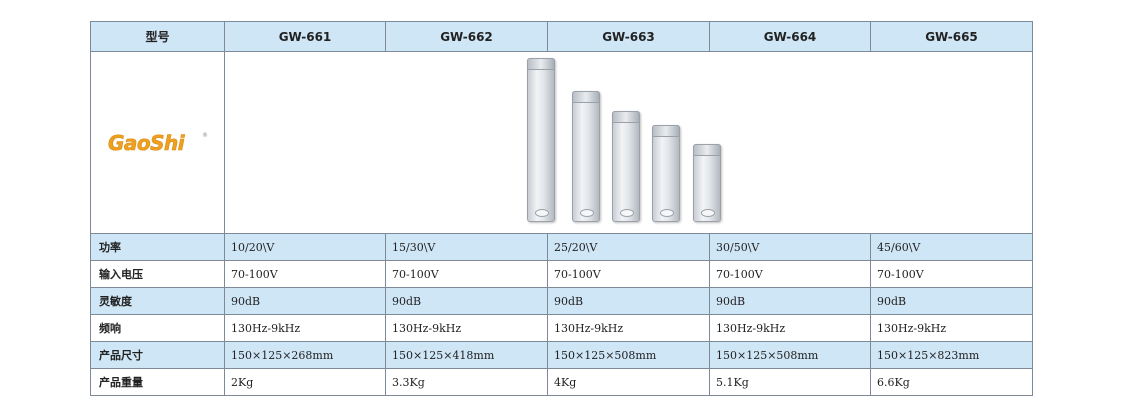  I want to click on cell: 10/20\V, so click(305, 247).